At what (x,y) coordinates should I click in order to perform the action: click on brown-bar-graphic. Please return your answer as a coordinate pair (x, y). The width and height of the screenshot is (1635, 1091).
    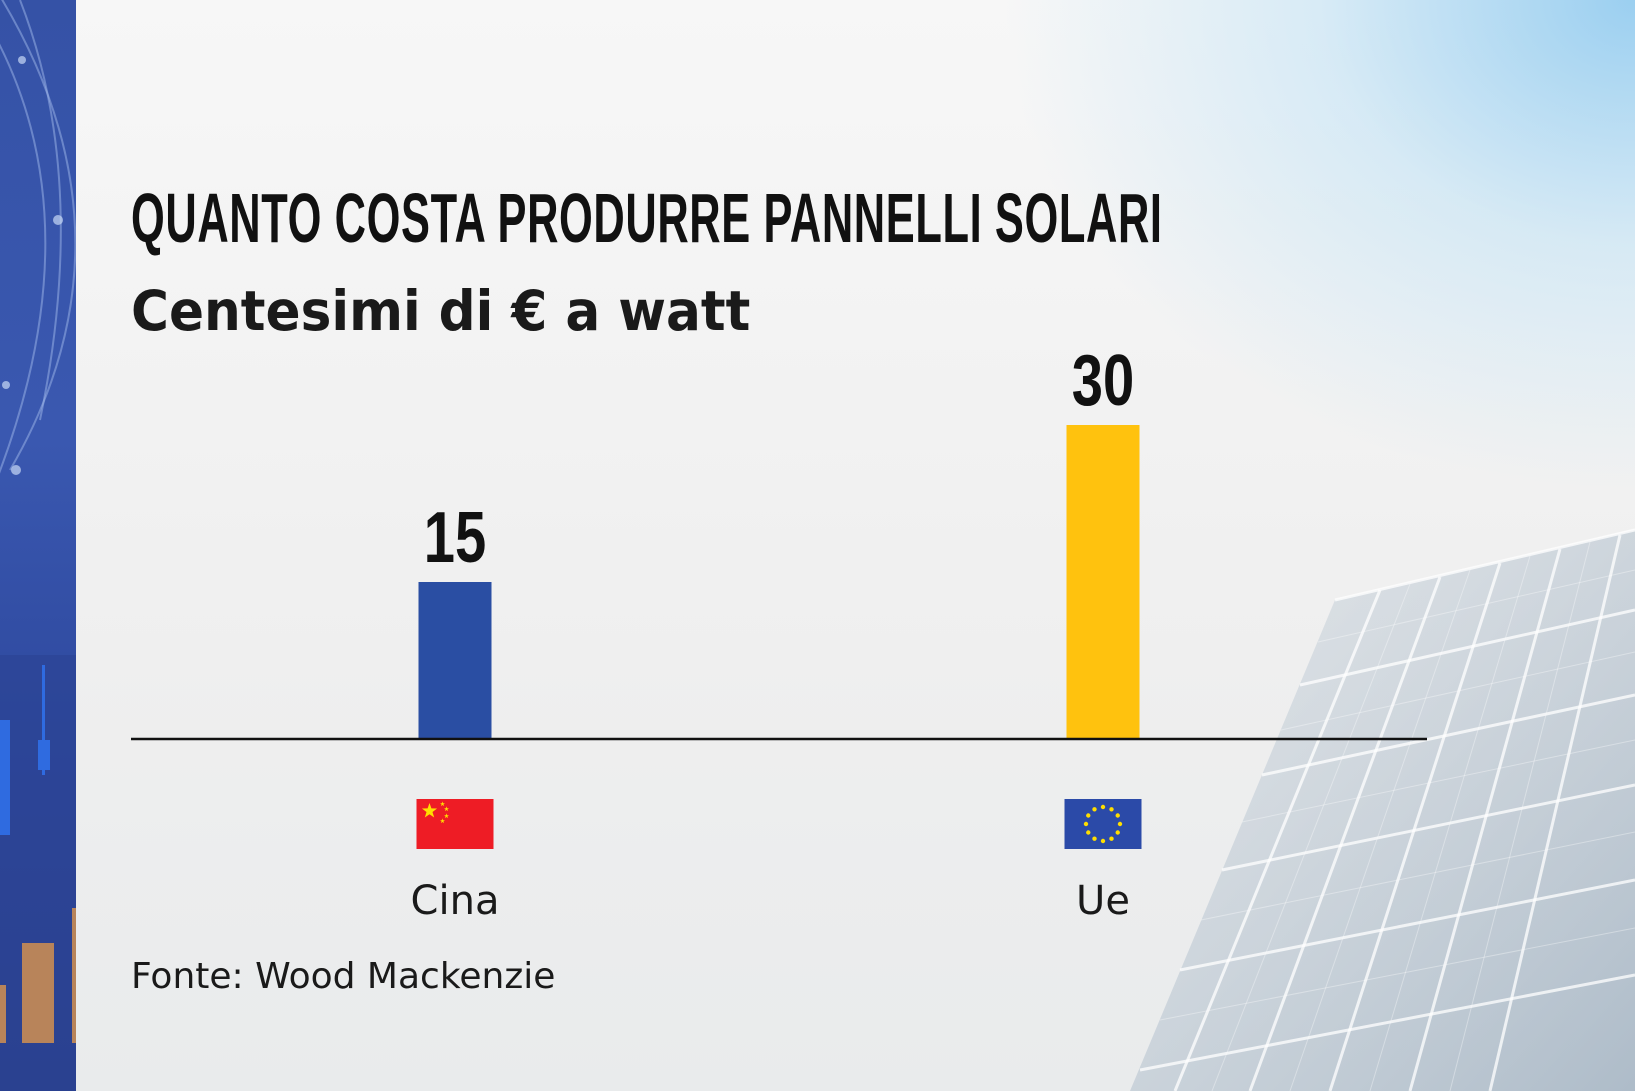
    Looking at the image, I should click on (38, 993).